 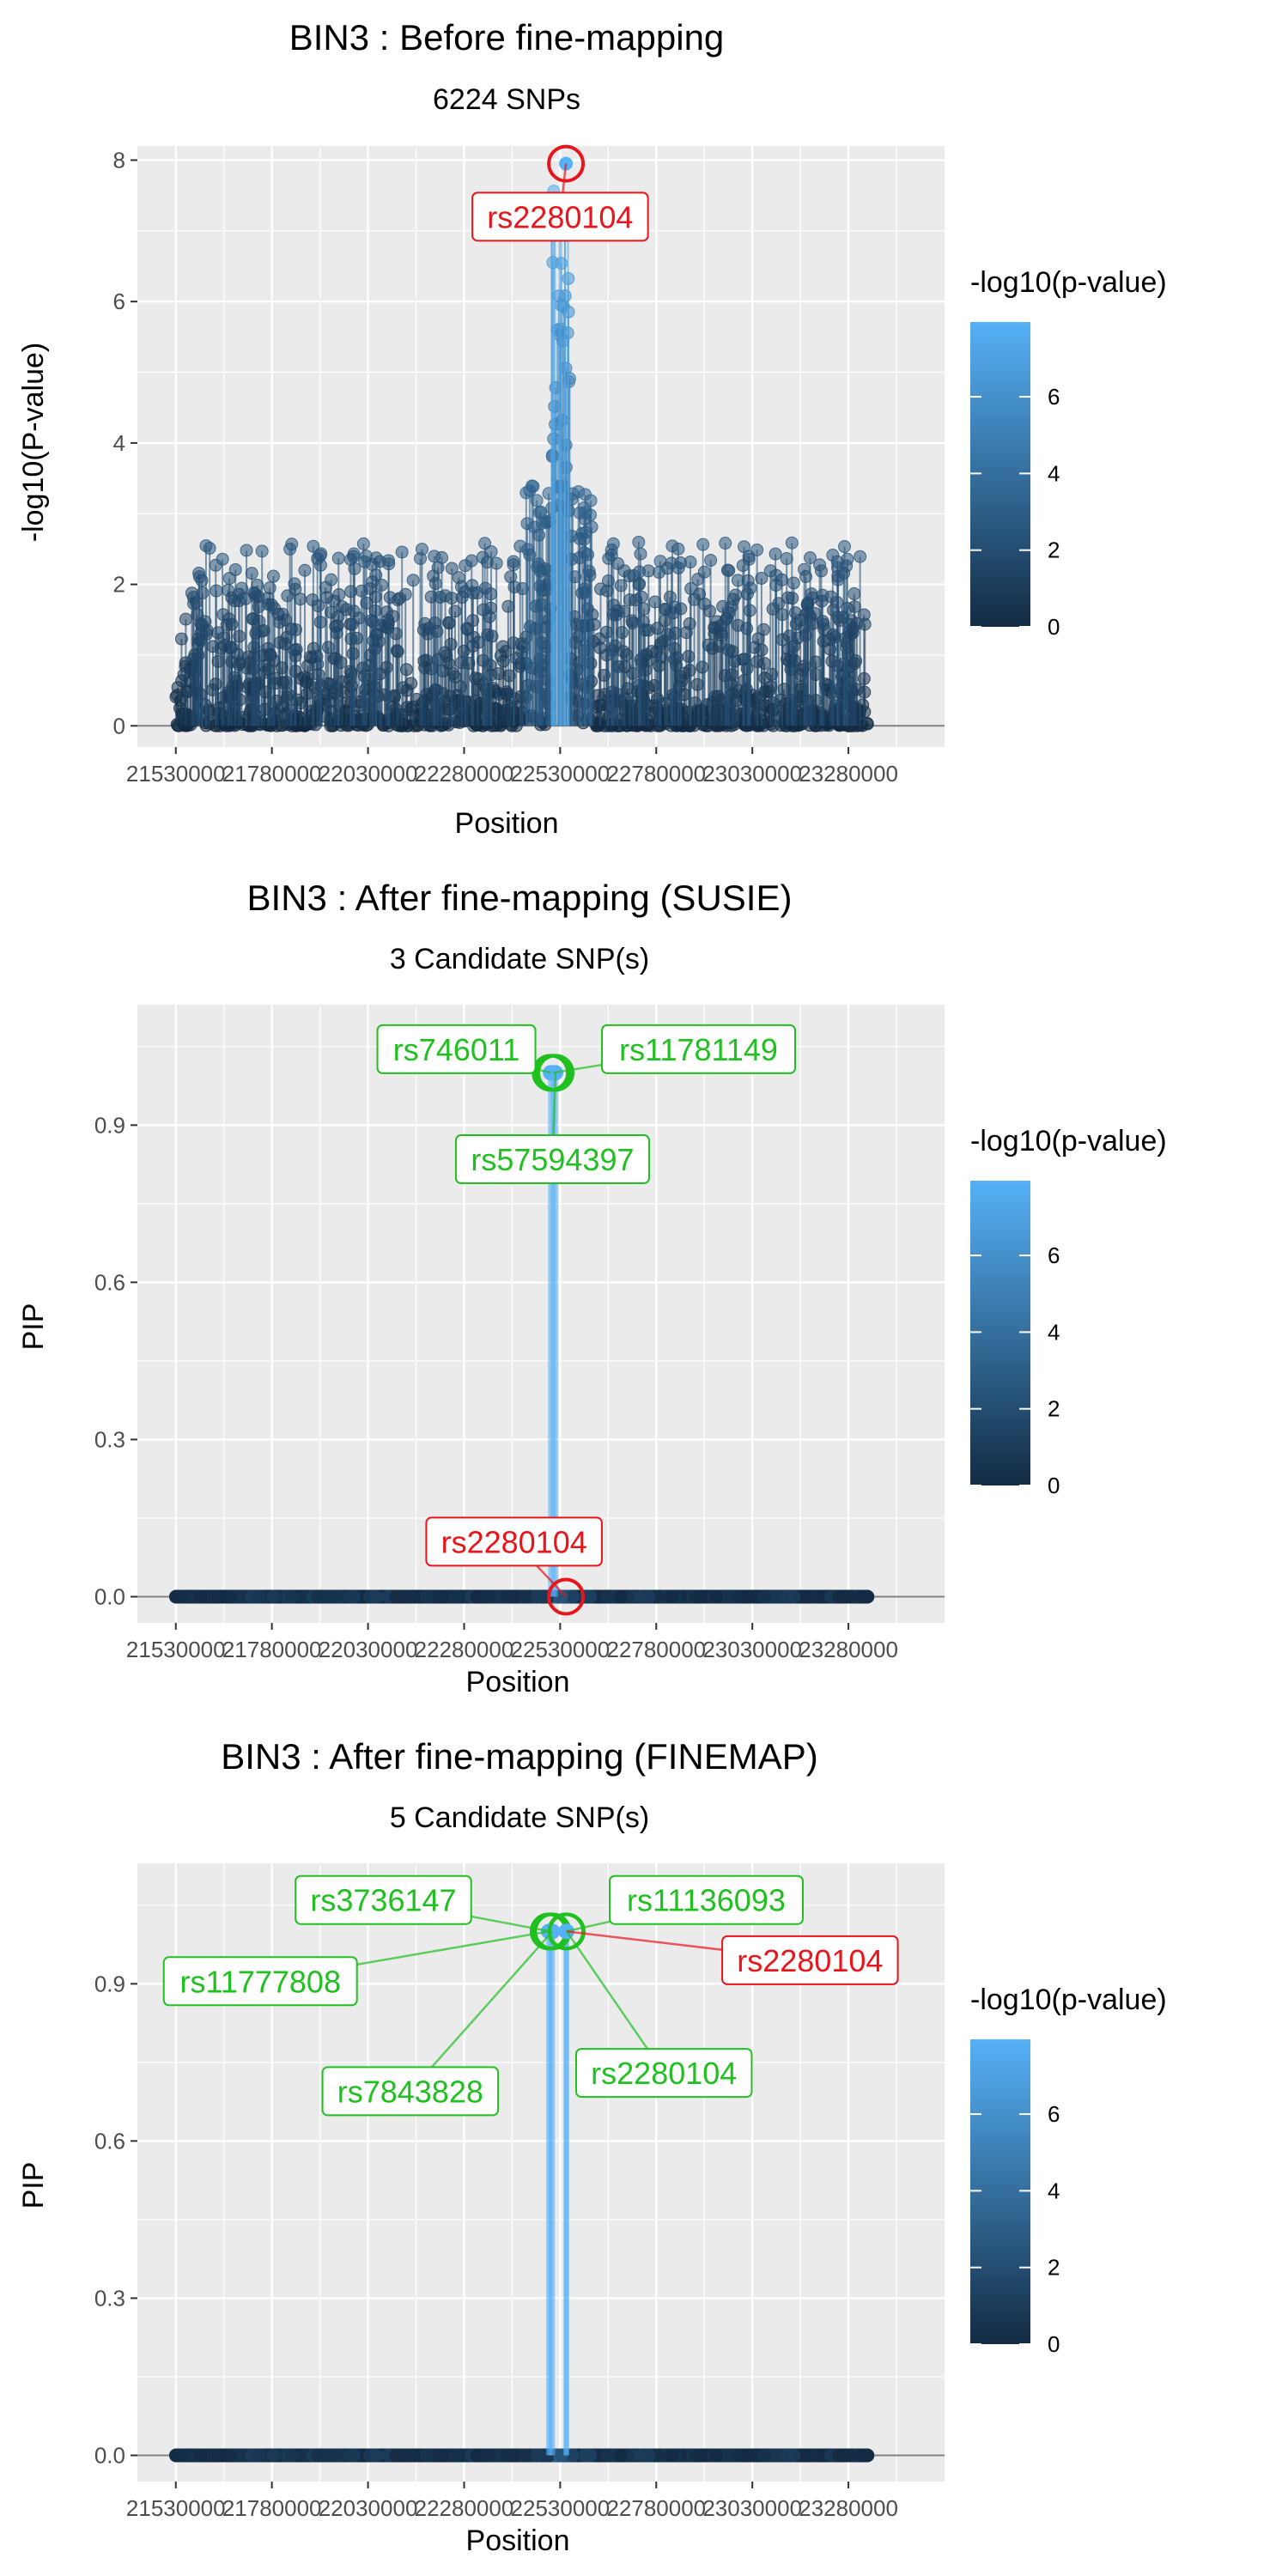 I want to click on label-text: rs746011, so click(x=456, y=1049).